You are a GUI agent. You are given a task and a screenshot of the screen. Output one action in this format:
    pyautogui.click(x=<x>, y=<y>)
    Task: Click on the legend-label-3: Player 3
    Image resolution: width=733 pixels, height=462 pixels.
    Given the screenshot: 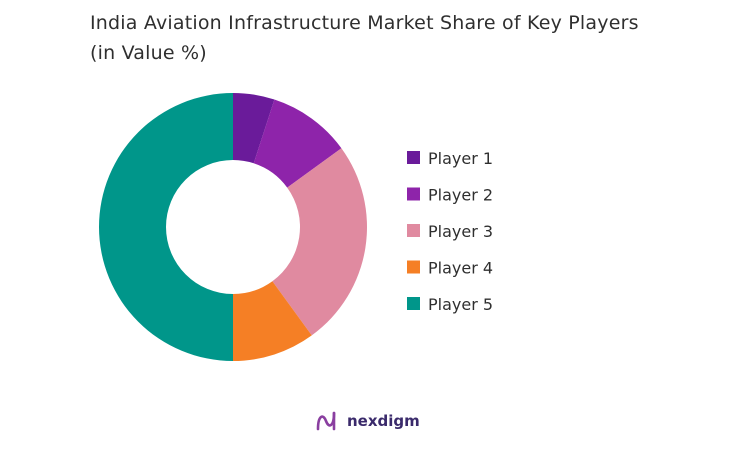 What is the action you would take?
    pyautogui.click(x=460, y=231)
    